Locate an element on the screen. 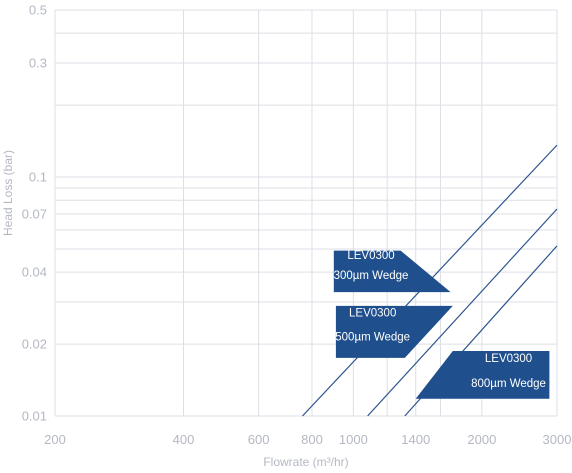 This screenshot has height=473, width=572. series-label-model-2: LEV0300 is located at coordinates (372, 313).